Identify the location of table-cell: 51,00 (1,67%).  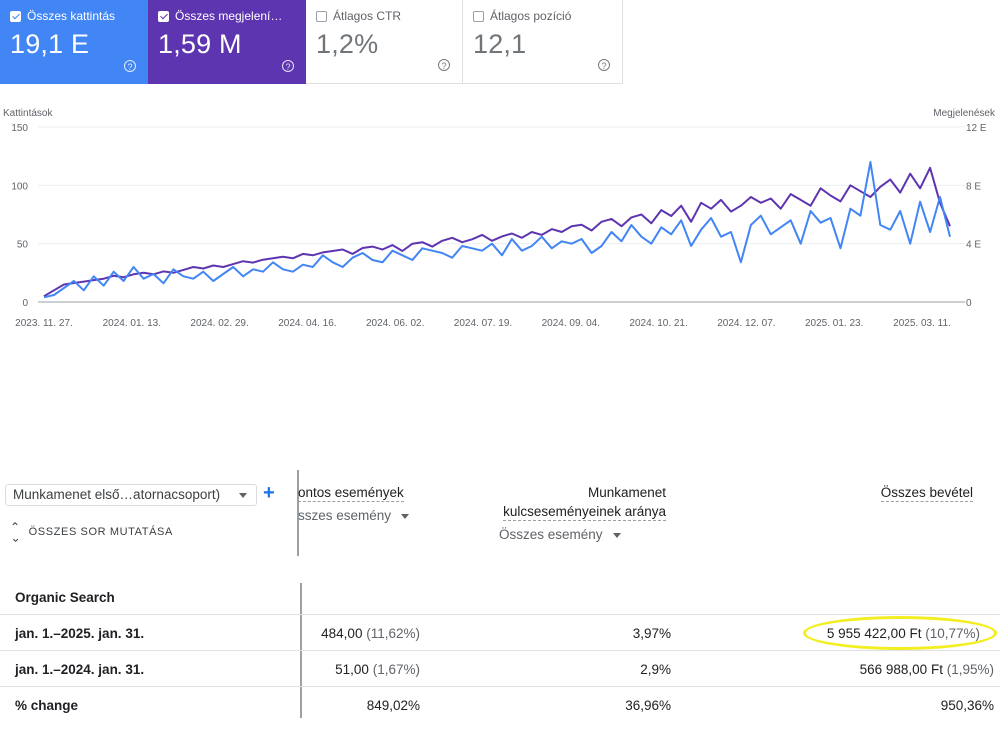
(377, 669).